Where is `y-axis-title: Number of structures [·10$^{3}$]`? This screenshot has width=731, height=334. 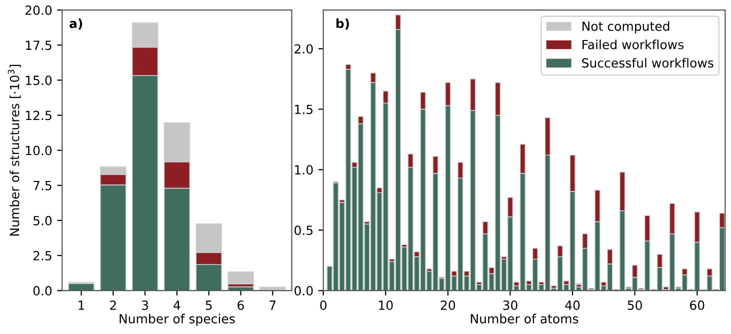 y-axis-title: Number of structures [·10$^{3}$] is located at coordinates (14, 150).